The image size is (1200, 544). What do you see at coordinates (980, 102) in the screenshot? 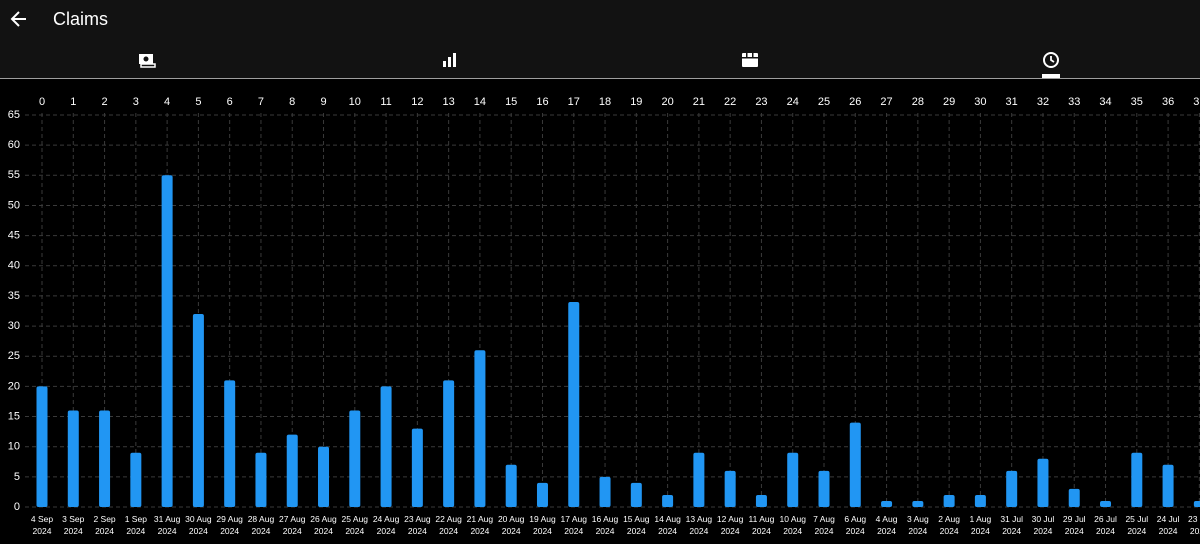
I see `index-label: 30` at bounding box center [980, 102].